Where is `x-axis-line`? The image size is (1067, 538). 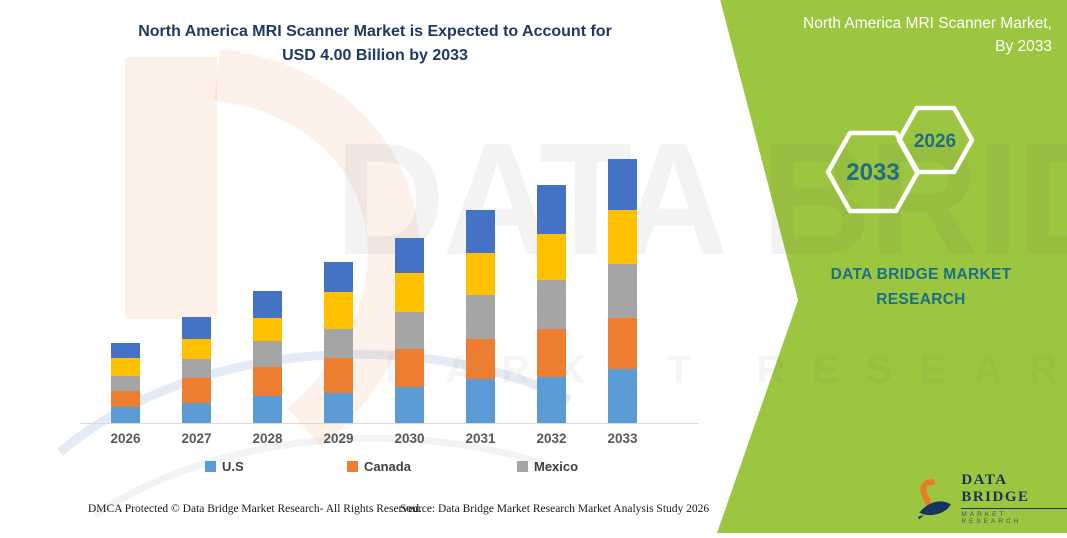 x-axis-line is located at coordinates (389, 423).